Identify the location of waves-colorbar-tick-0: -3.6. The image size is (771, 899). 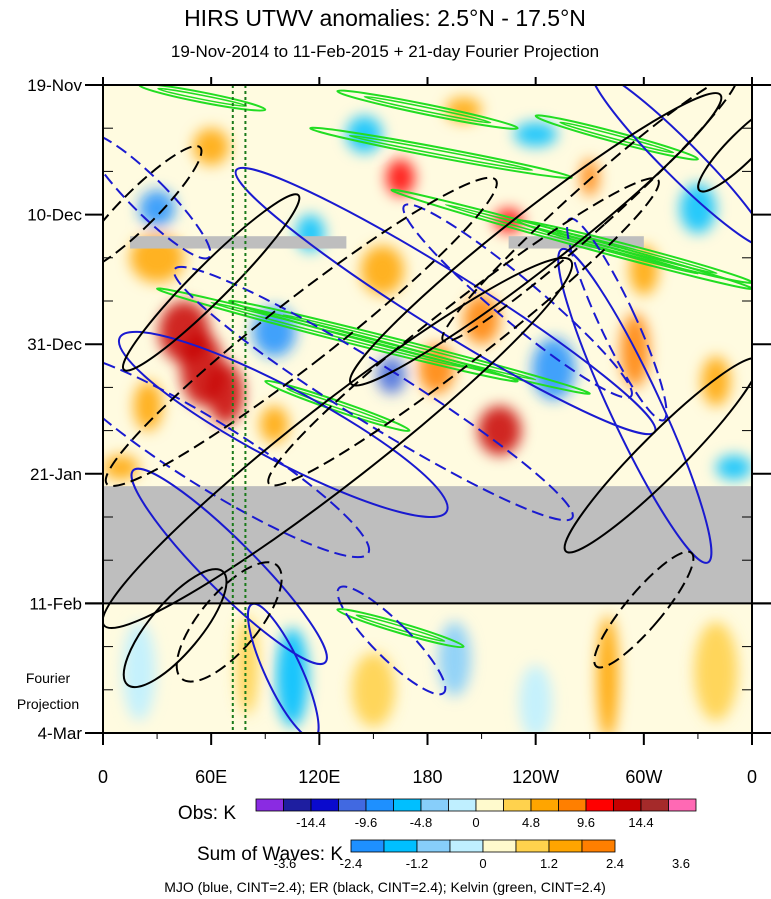
(285, 863).